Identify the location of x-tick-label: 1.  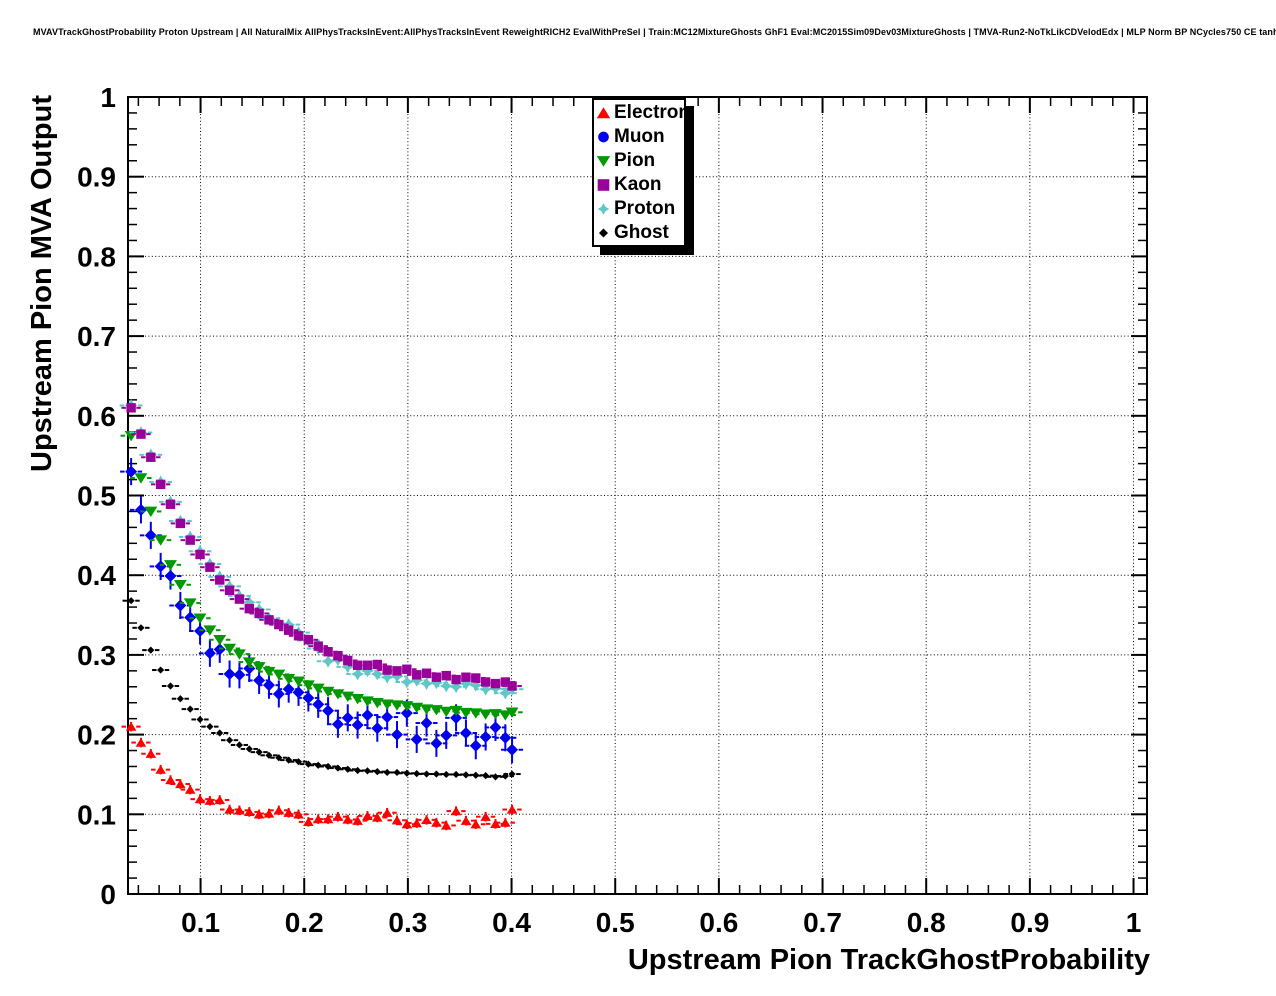
(1134, 922).